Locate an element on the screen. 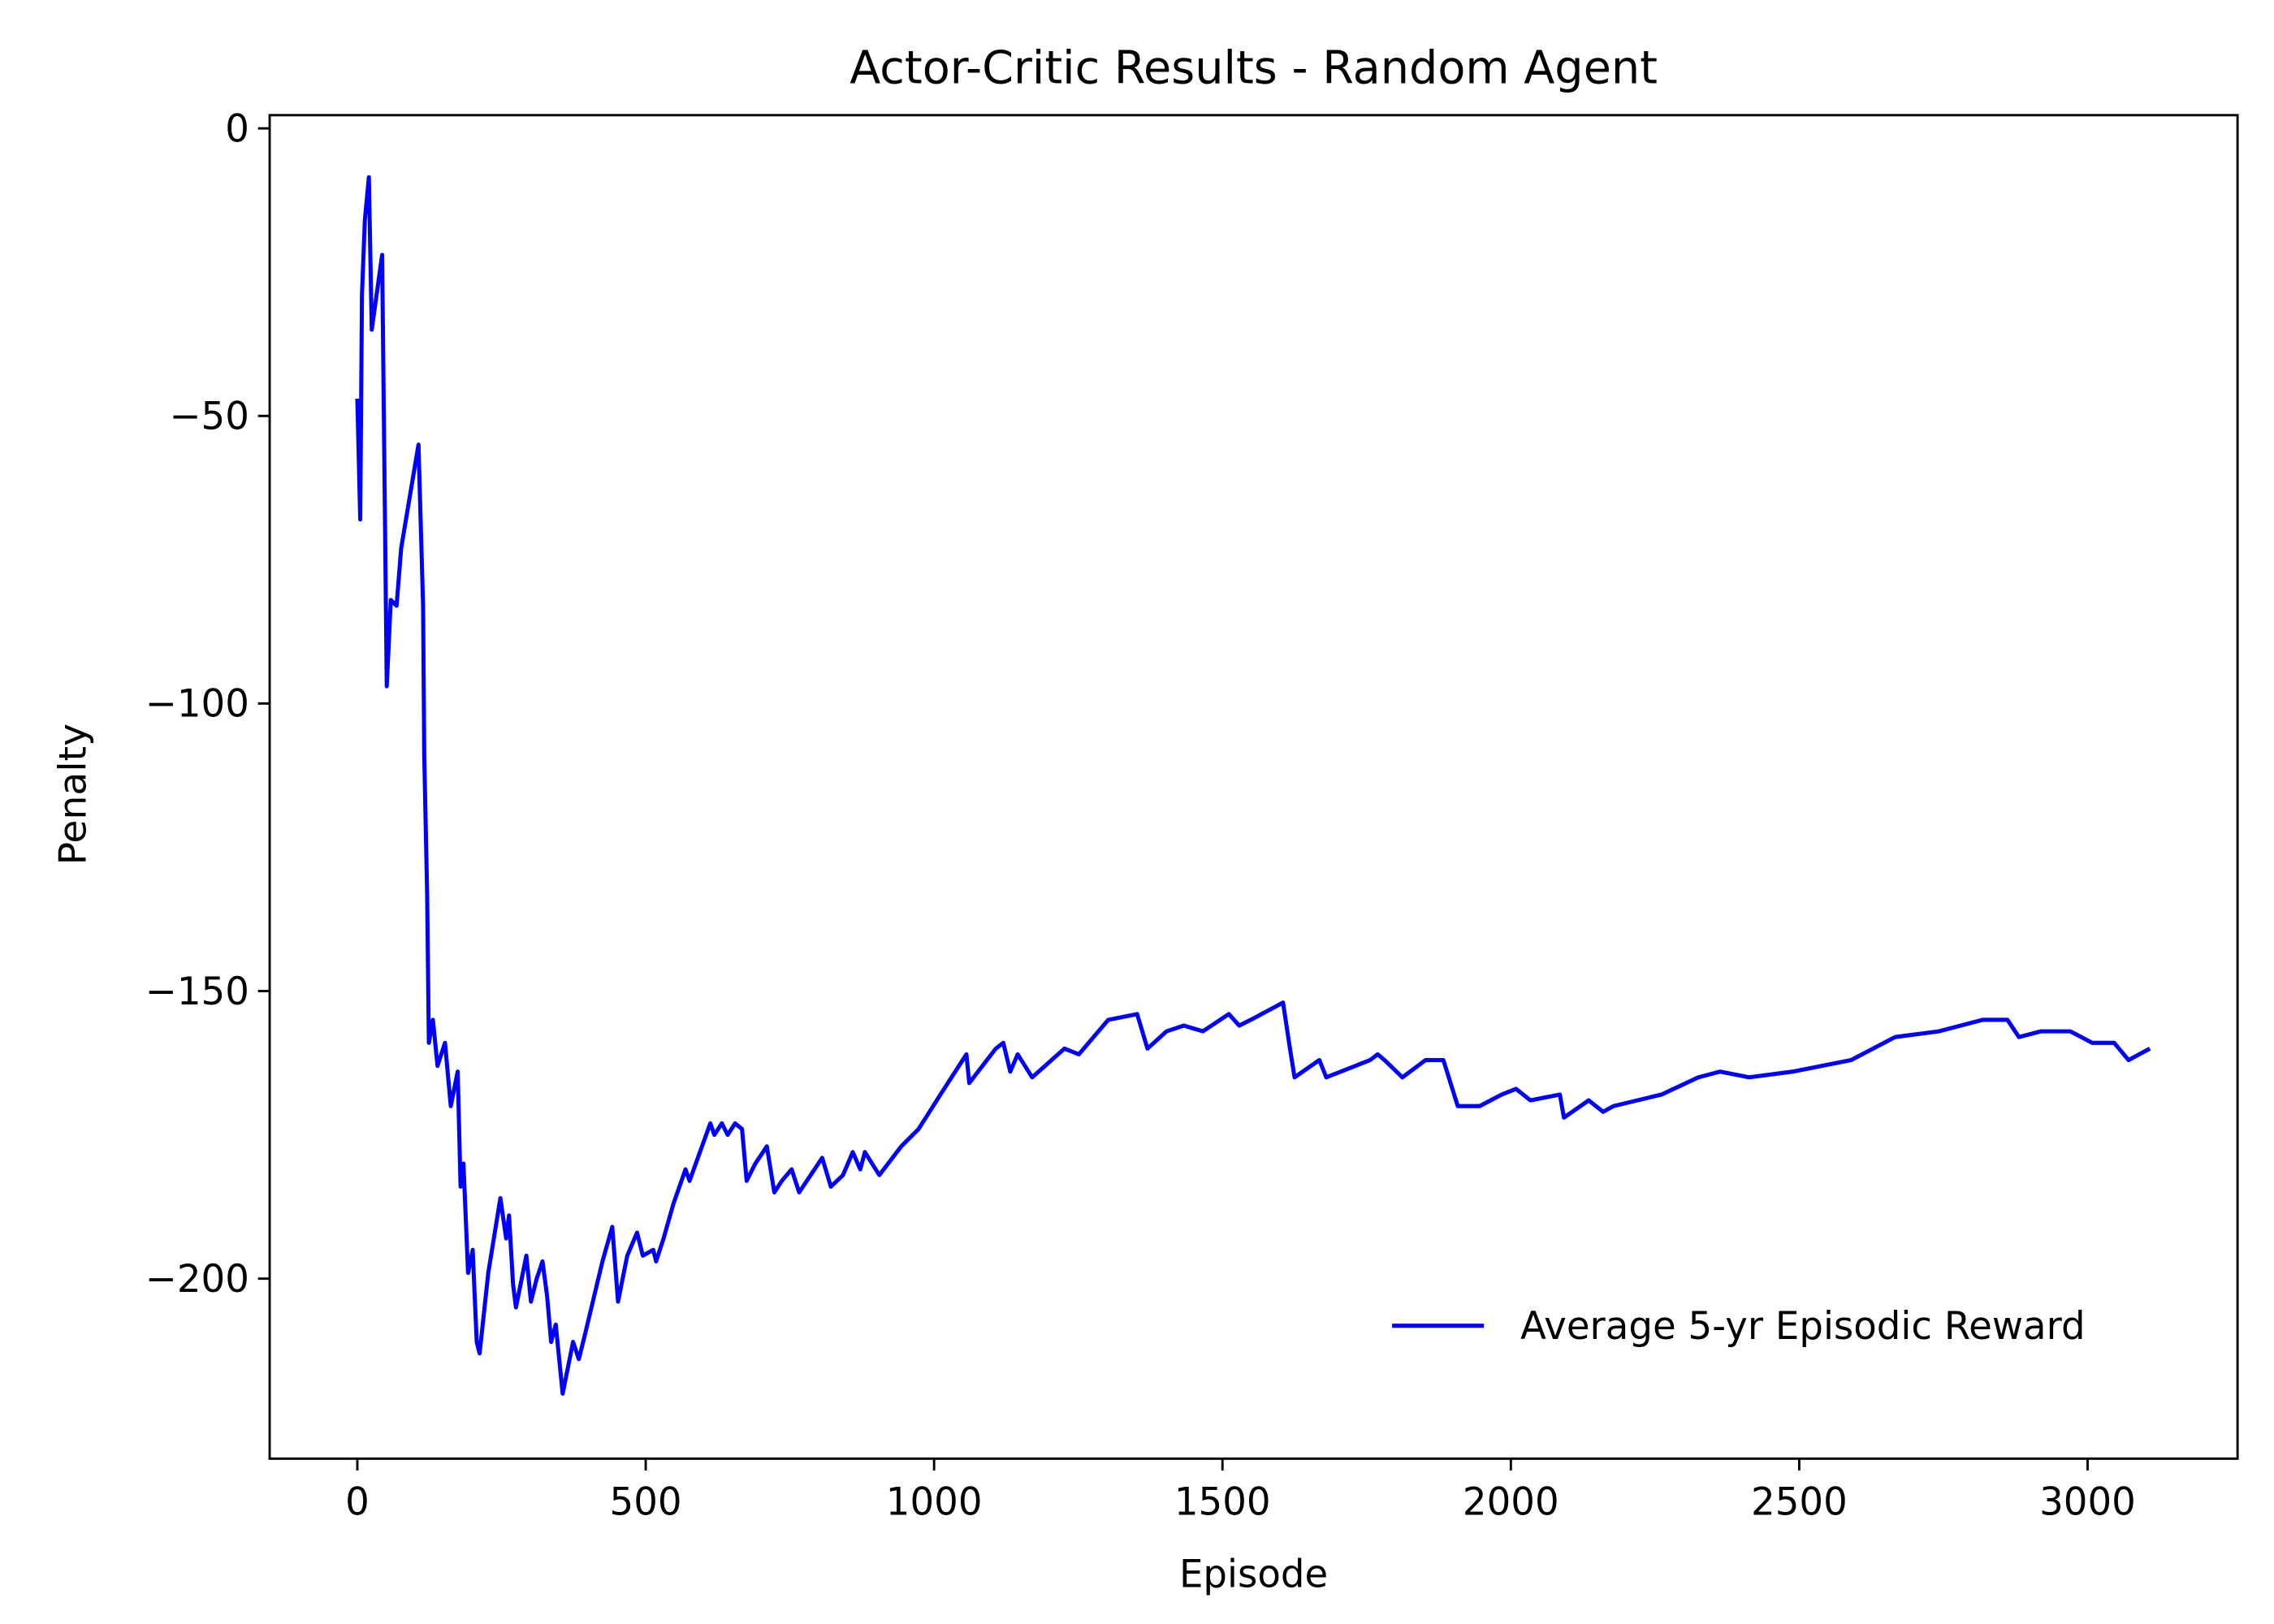  y-tick-label: 0 is located at coordinates (237, 129).